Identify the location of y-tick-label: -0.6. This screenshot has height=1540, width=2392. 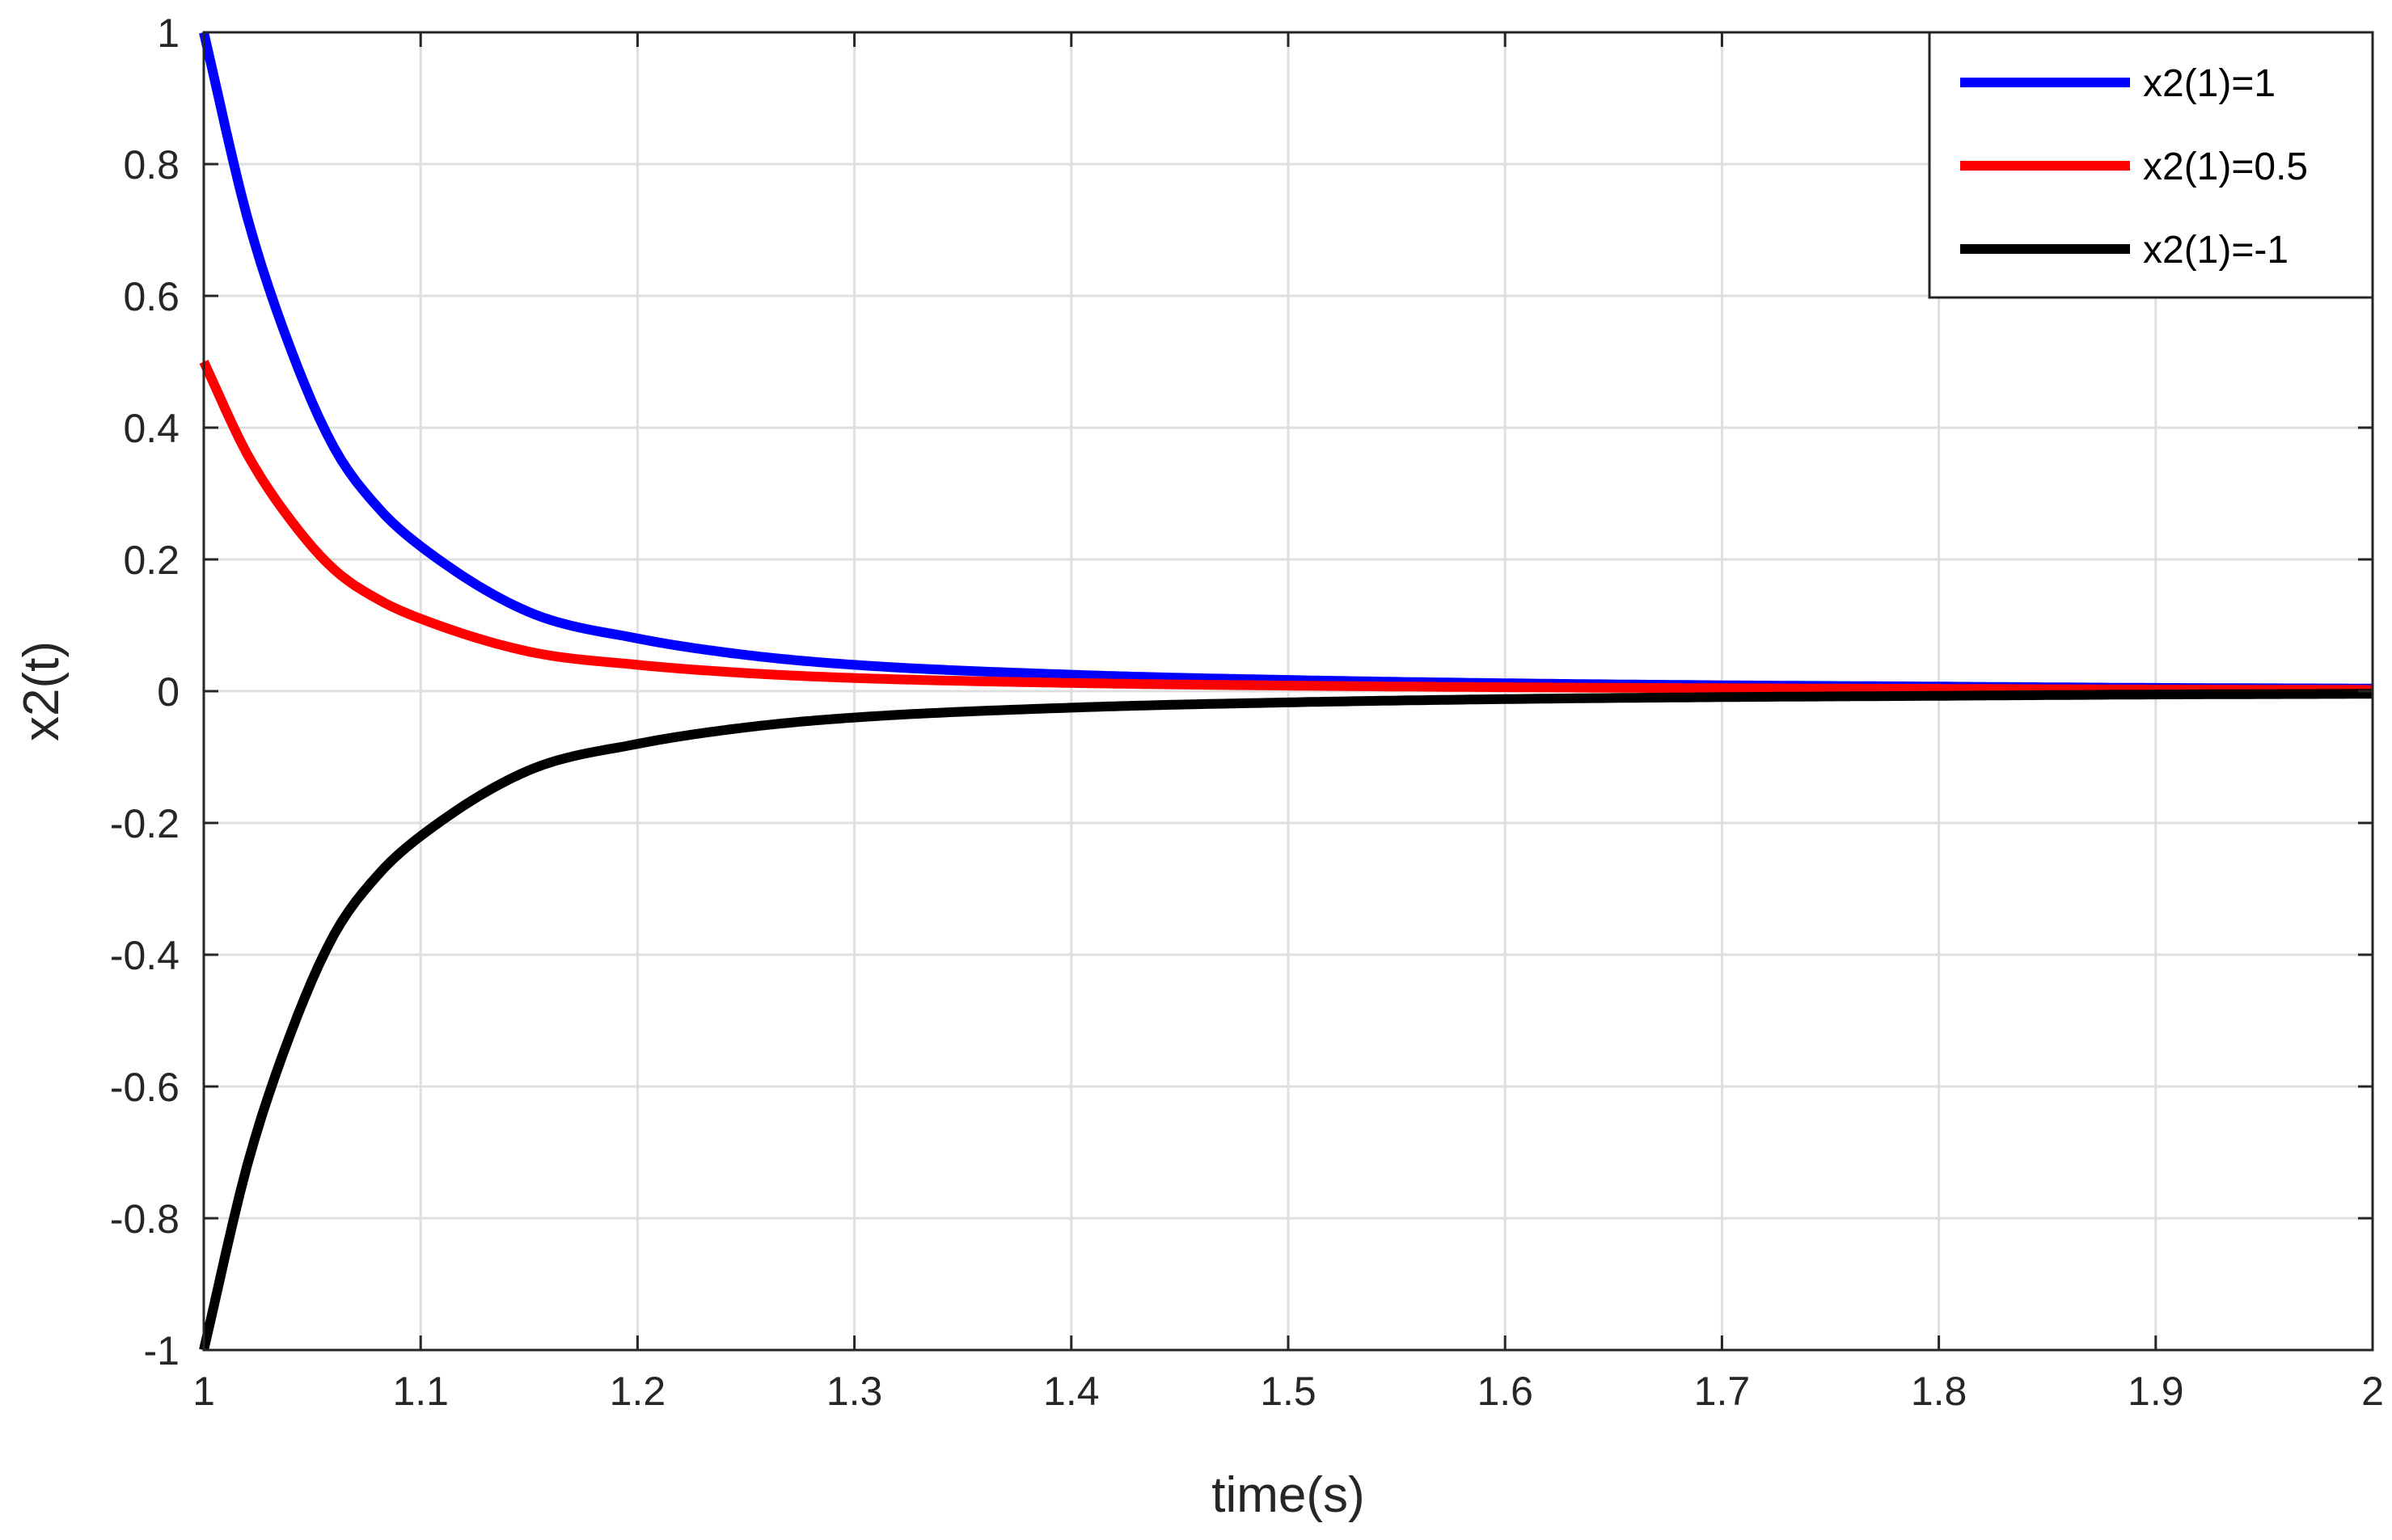
(145, 1088).